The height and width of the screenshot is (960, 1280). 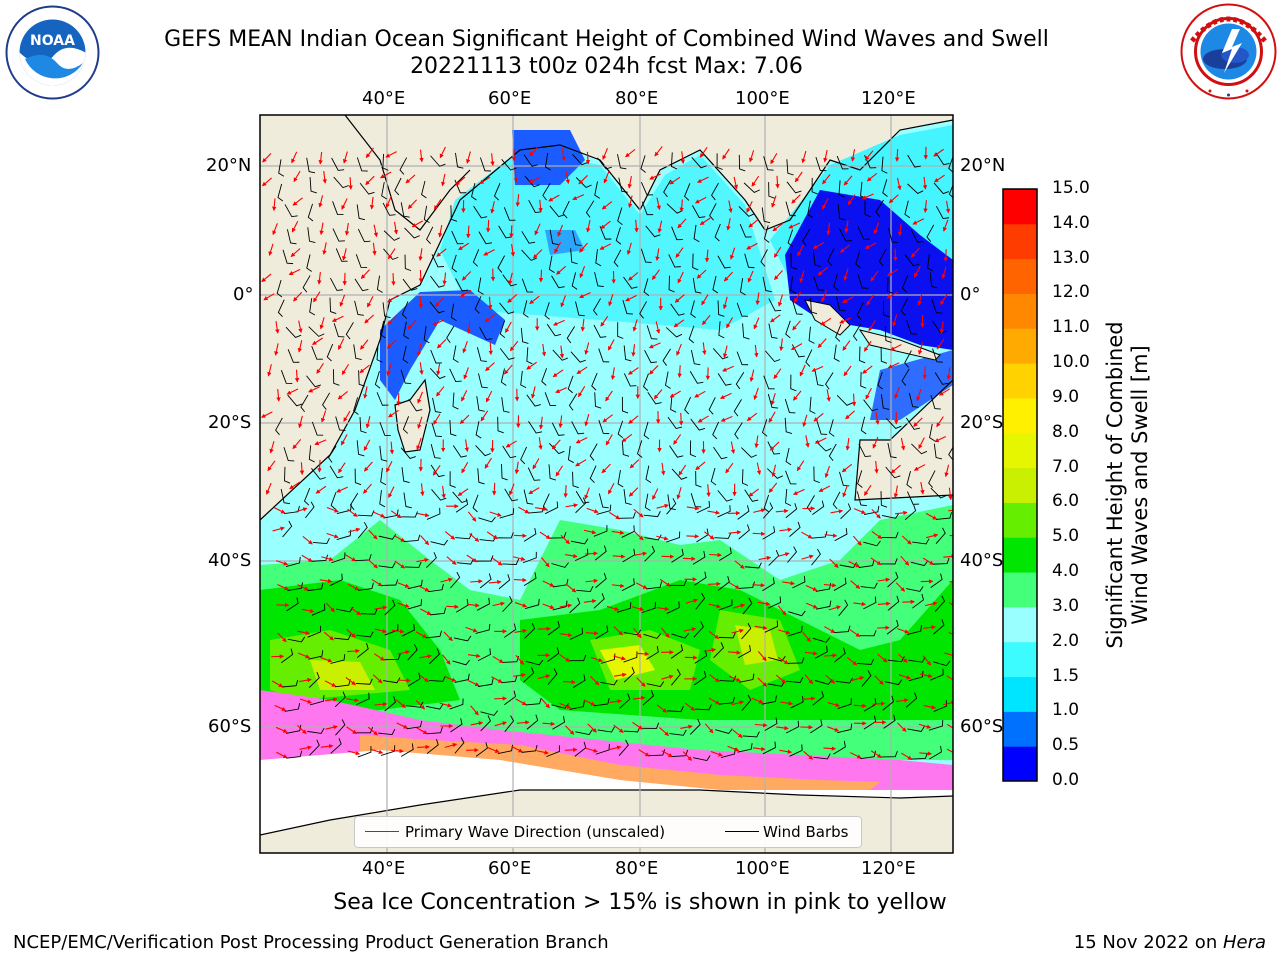 I want to click on colorbar-tick-label: 8.0, so click(x=1066, y=431).